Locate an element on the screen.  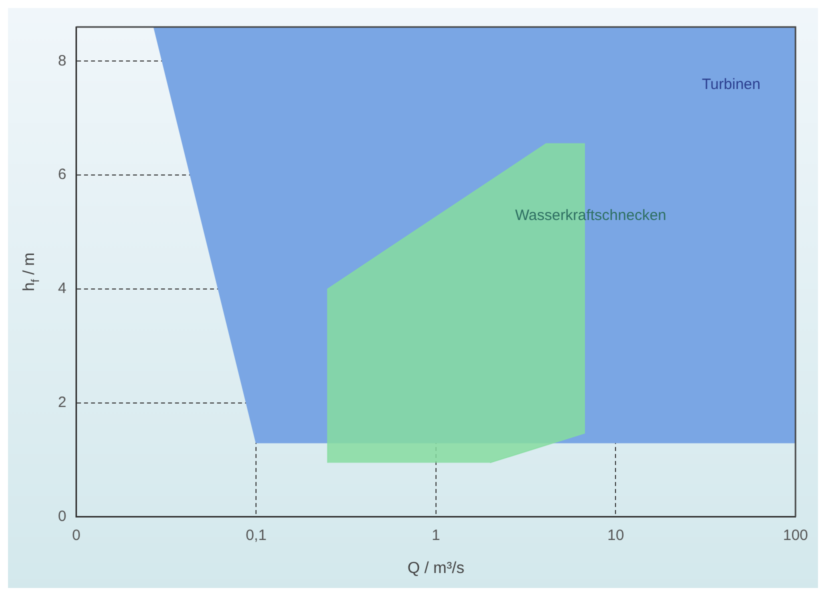
x-tick-label: 10 is located at coordinates (615, 535).